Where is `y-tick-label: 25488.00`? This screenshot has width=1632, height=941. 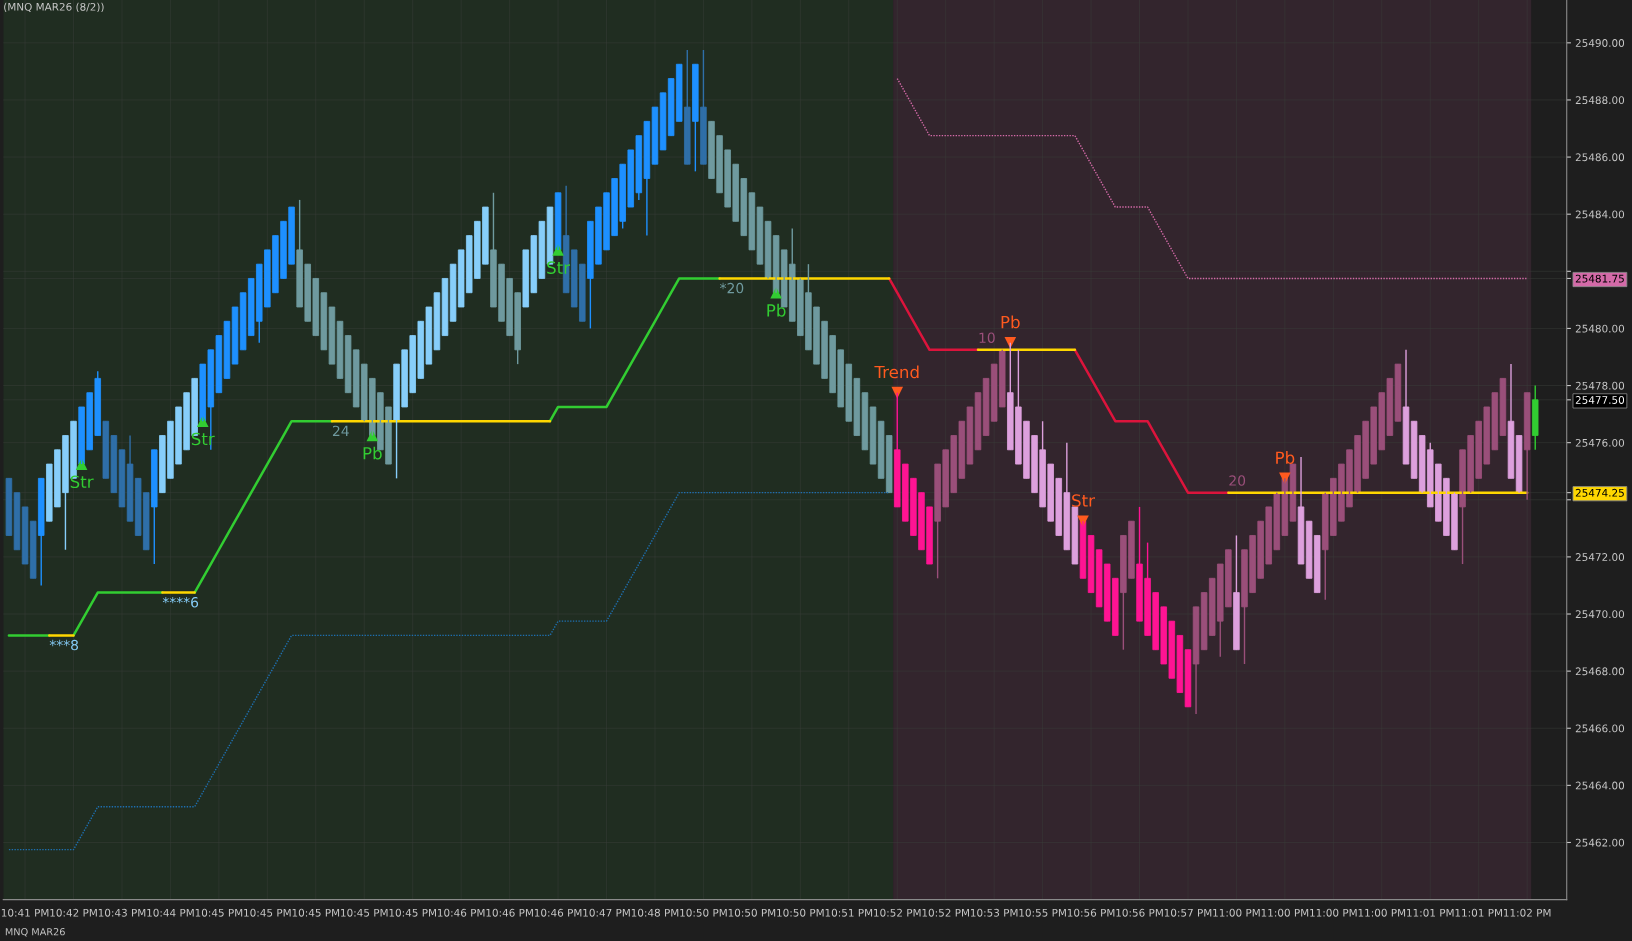 y-tick-label: 25488.00 is located at coordinates (1600, 100).